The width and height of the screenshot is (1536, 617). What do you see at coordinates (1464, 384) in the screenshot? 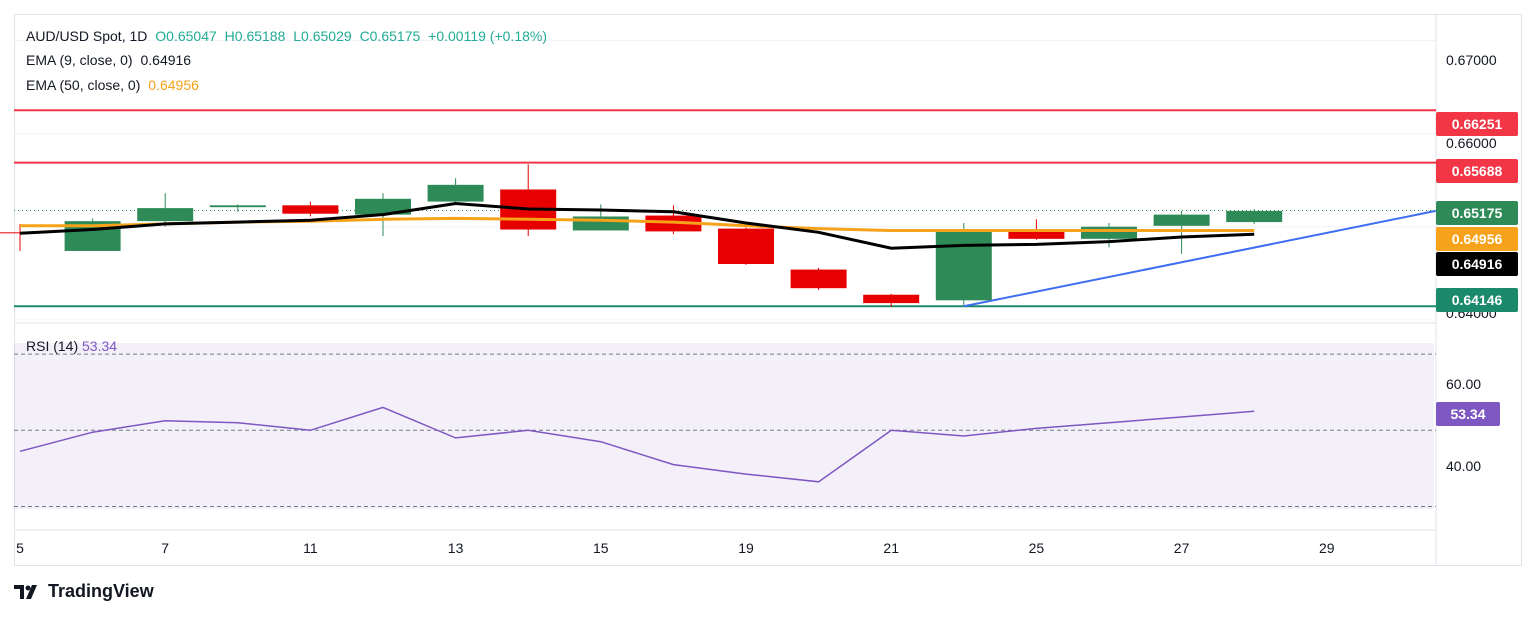
I see `rsi-tick-60: 60.00` at bounding box center [1464, 384].